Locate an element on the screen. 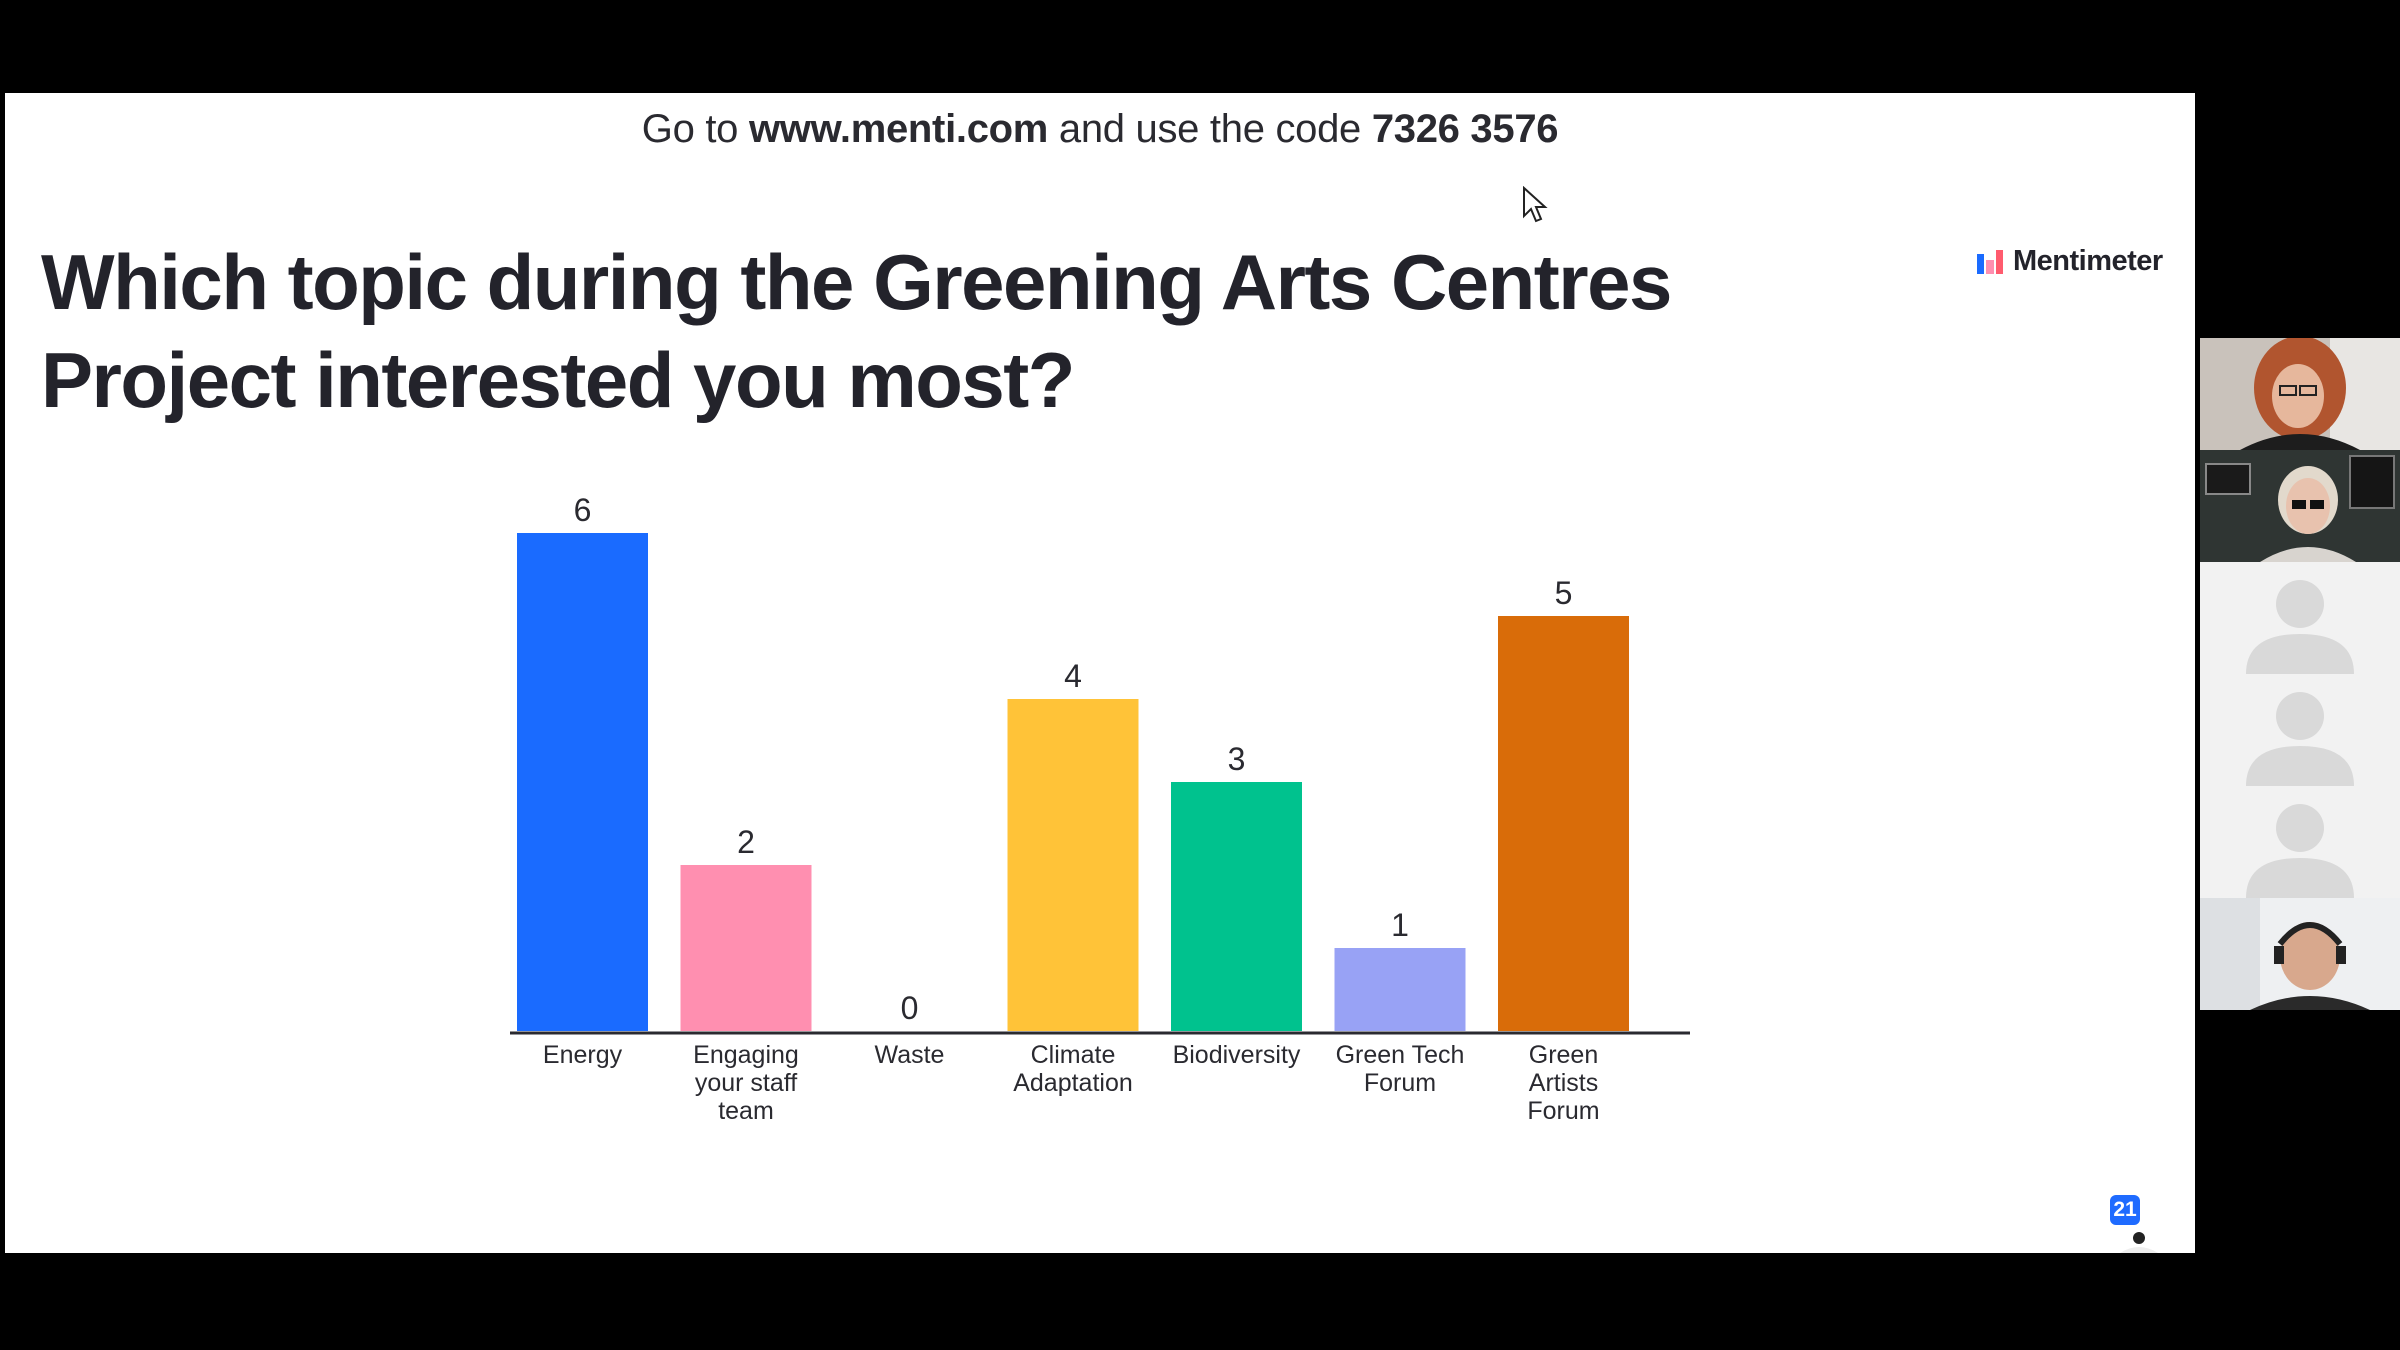 Image resolution: width=2400 pixels, height=1350 pixels. category-label-line: Green is located at coordinates (1563, 1055).